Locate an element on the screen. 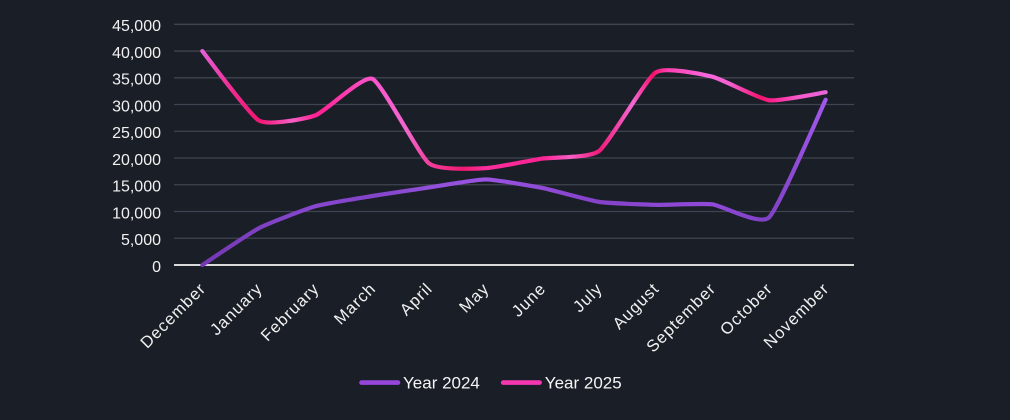  svg-text: 40,000 is located at coordinates (136, 53).